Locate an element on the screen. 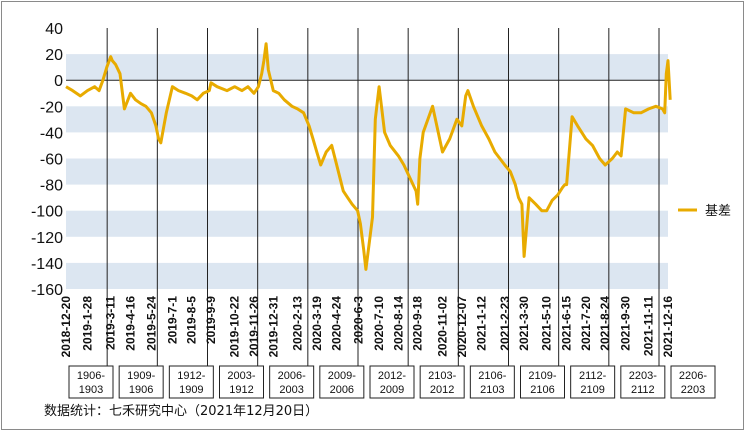 The height and width of the screenshot is (433, 747). contract-window-label: 2006 is located at coordinates (342, 390).